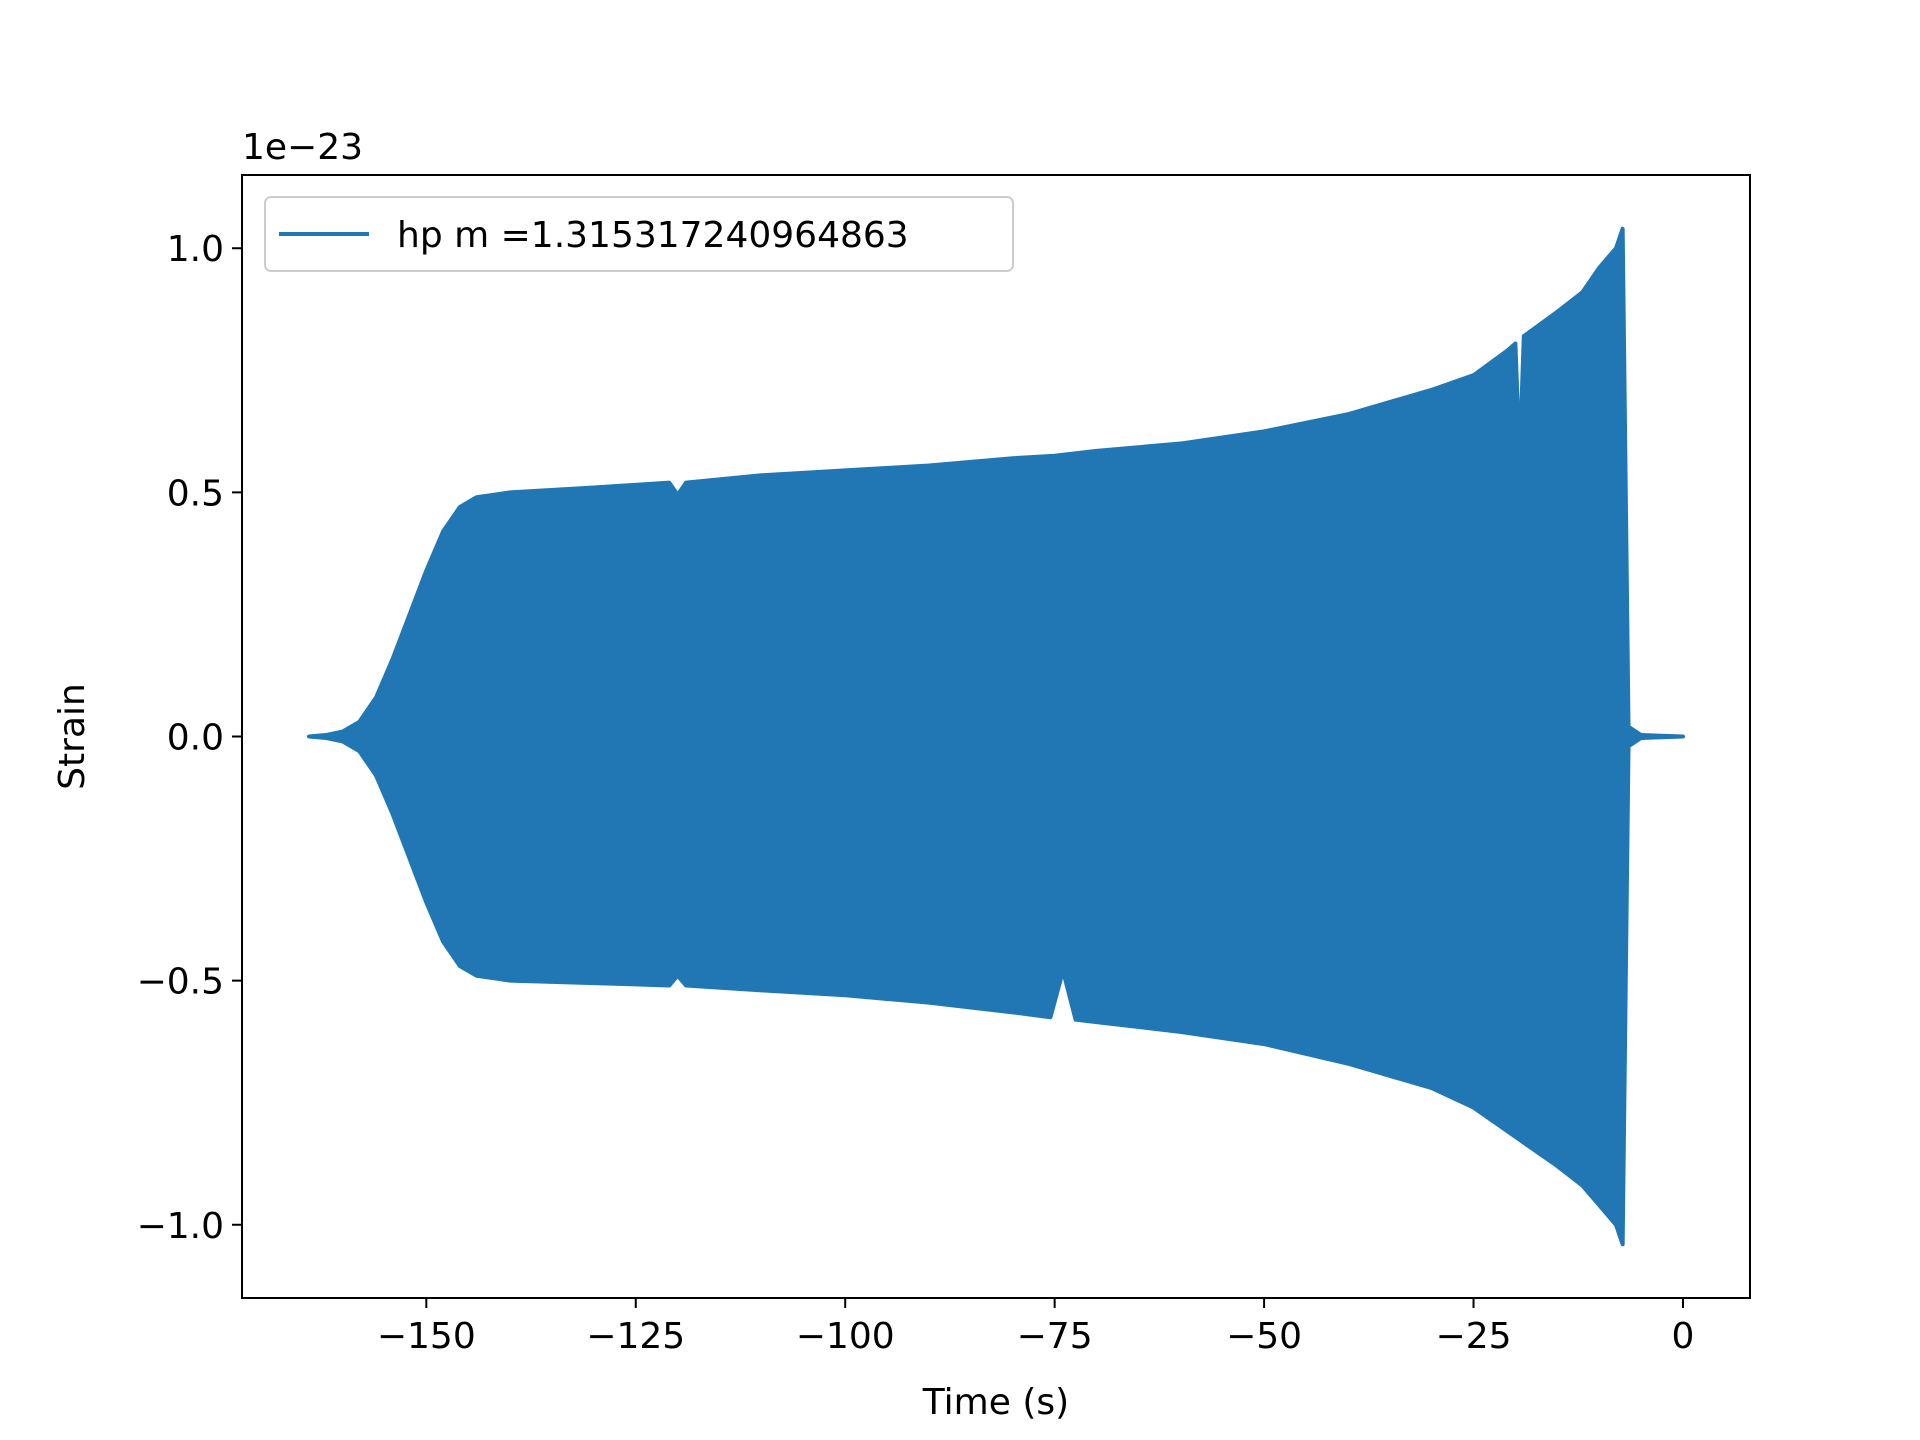 Image resolution: width=1920 pixels, height=1440 pixels. What do you see at coordinates (1055, 1336) in the screenshot?
I see `x-tick-label: −75` at bounding box center [1055, 1336].